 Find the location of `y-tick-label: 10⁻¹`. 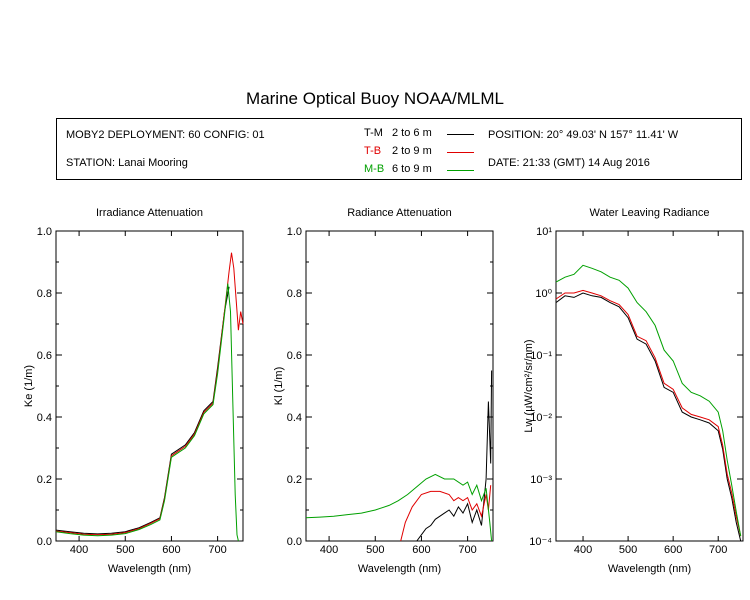

y-tick-label: 10⁻¹ is located at coordinates (541, 356).